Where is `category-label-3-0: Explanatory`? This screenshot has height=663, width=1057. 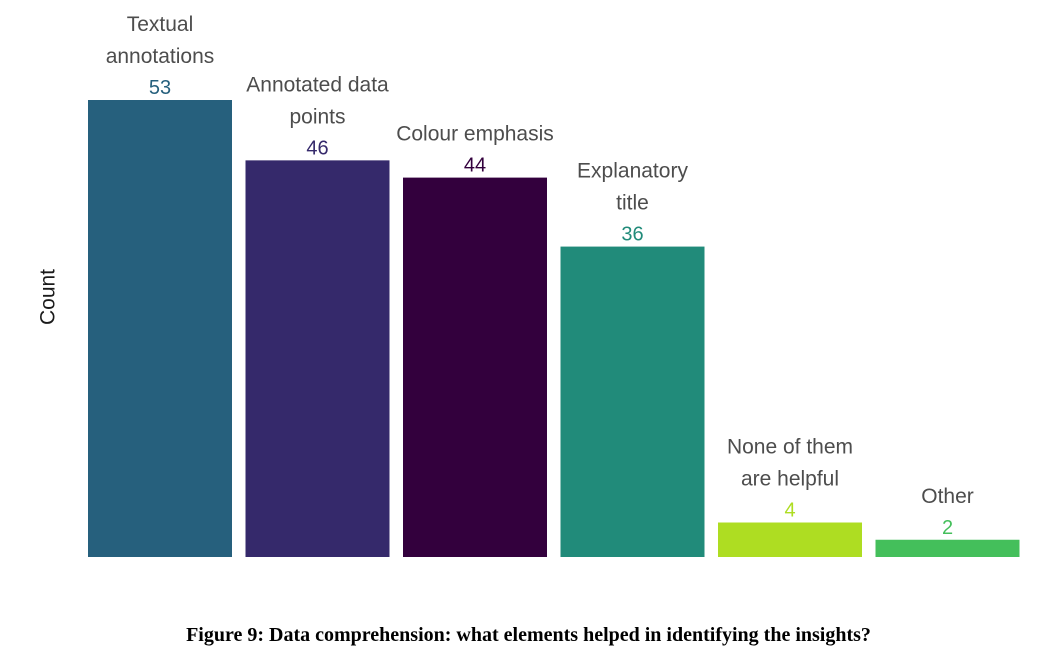 category-label-3-0: Explanatory is located at coordinates (632, 171).